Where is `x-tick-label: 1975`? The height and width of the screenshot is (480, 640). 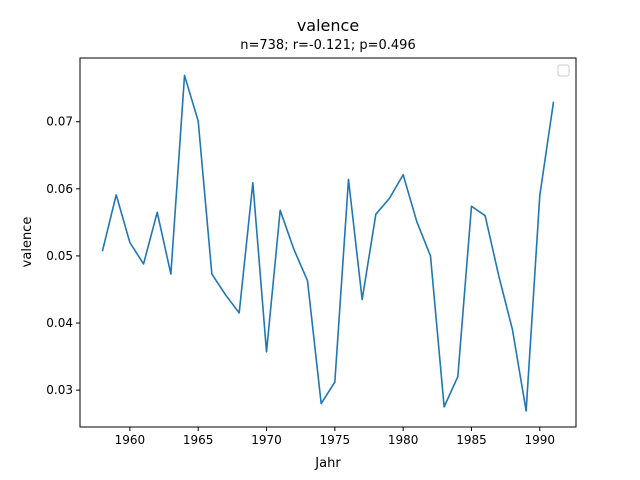
x-tick-label: 1975 is located at coordinates (335, 440).